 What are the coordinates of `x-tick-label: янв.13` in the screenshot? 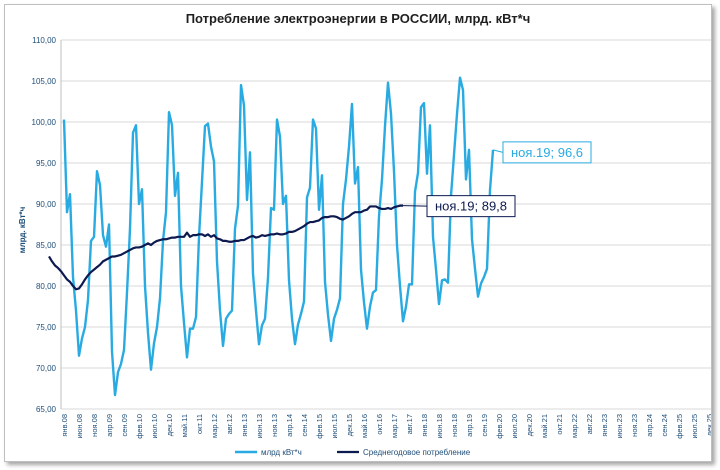 It's located at (244, 425).